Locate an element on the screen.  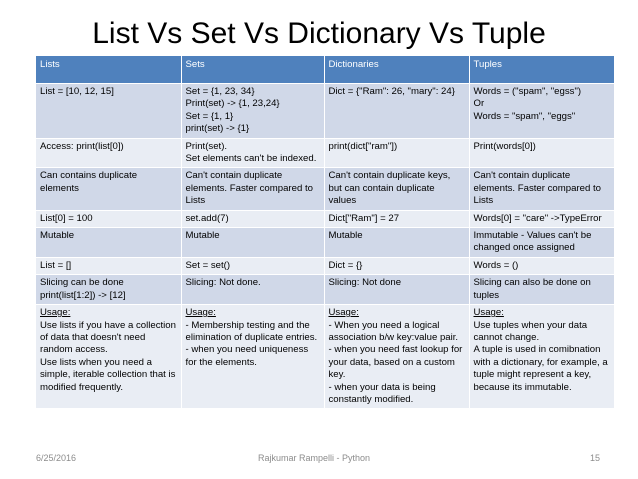
table-header-row: Lists Sets Dictionaries Tuples is located at coordinates (325, 70).